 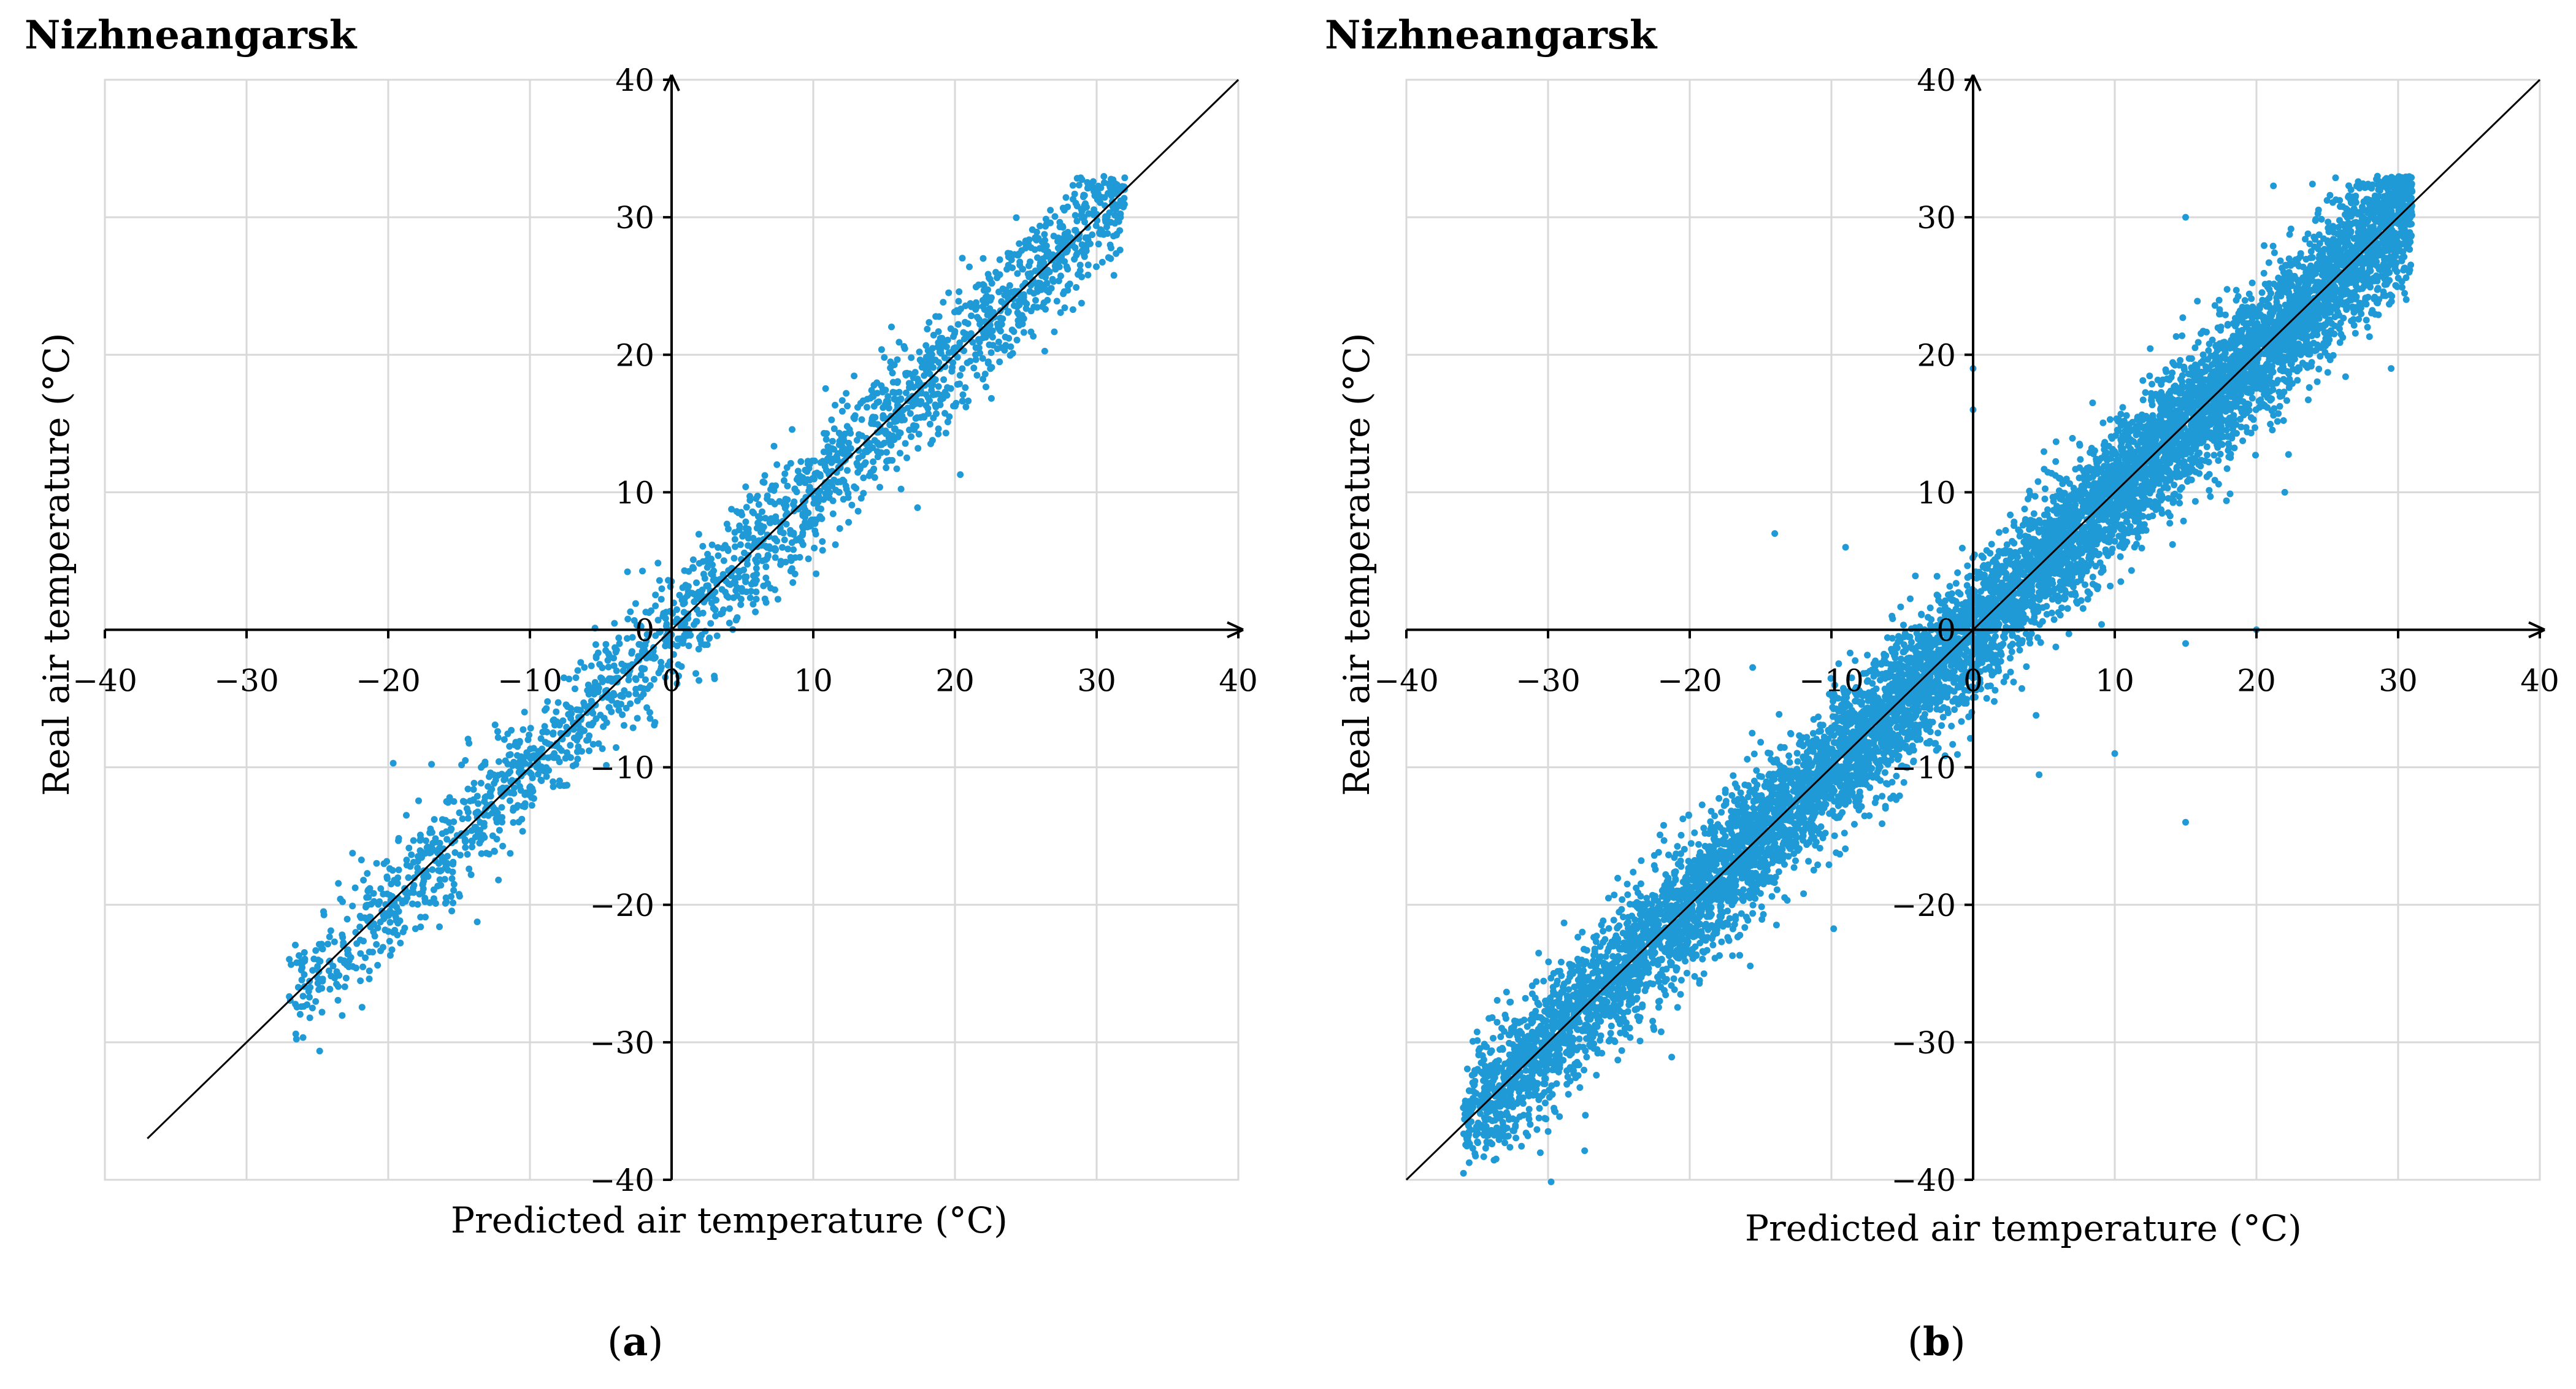 I want to click on x-tick-label-7: 30, so click(x=1096, y=681).